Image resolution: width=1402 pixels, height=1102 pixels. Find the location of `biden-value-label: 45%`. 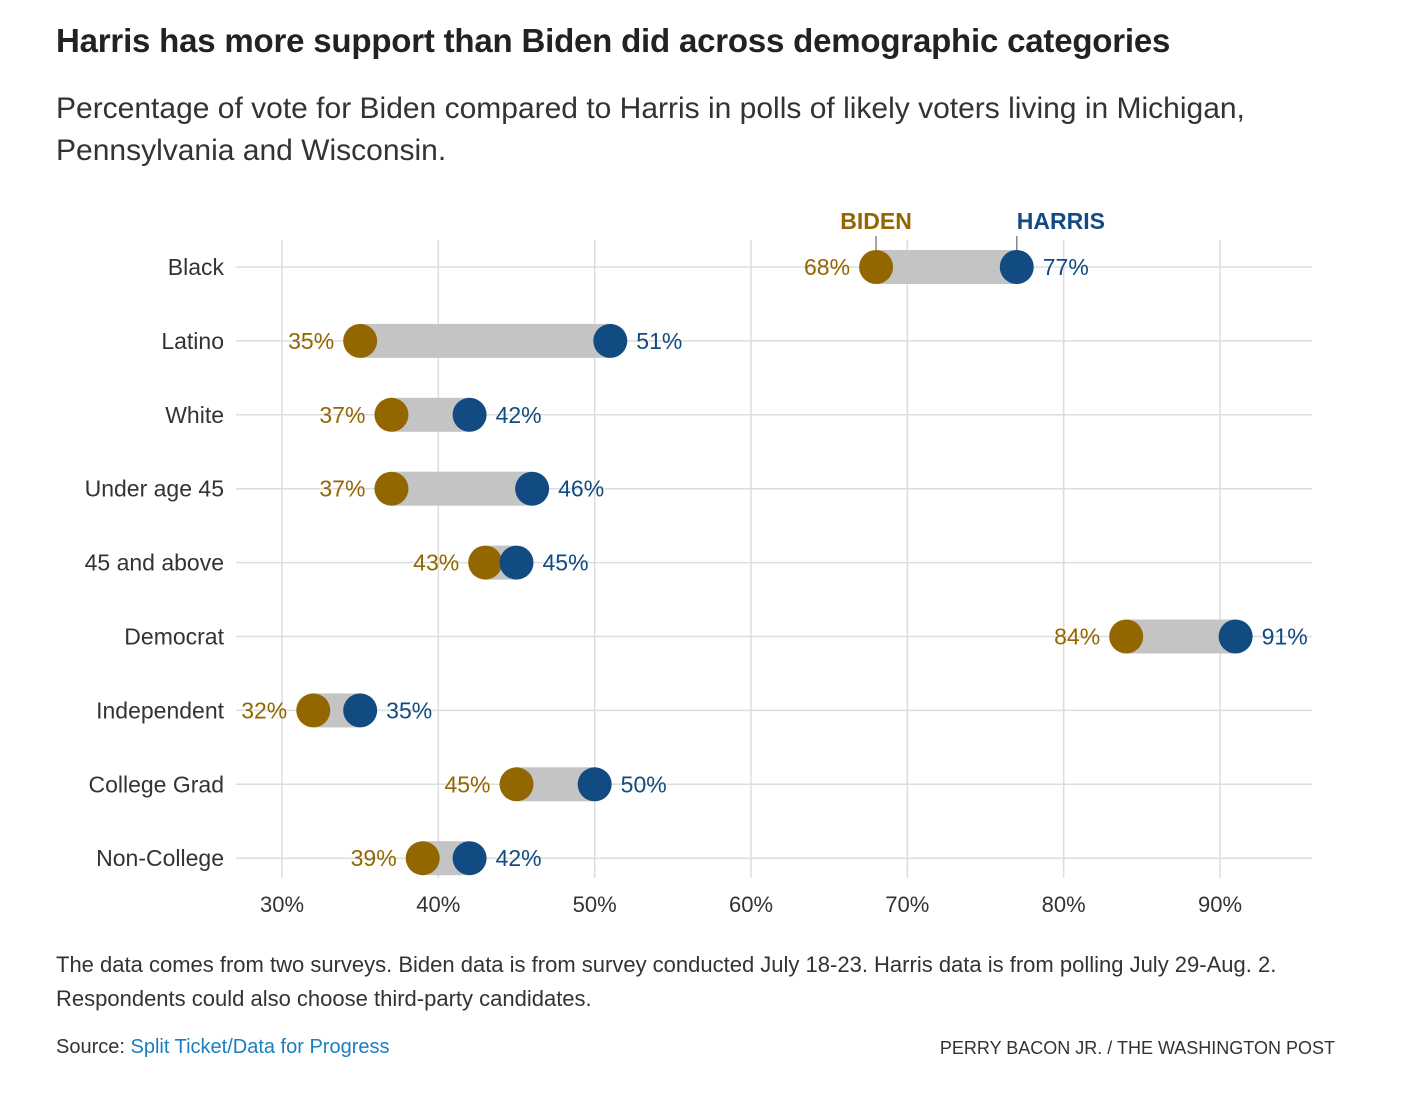

biden-value-label: 45% is located at coordinates (467, 784).